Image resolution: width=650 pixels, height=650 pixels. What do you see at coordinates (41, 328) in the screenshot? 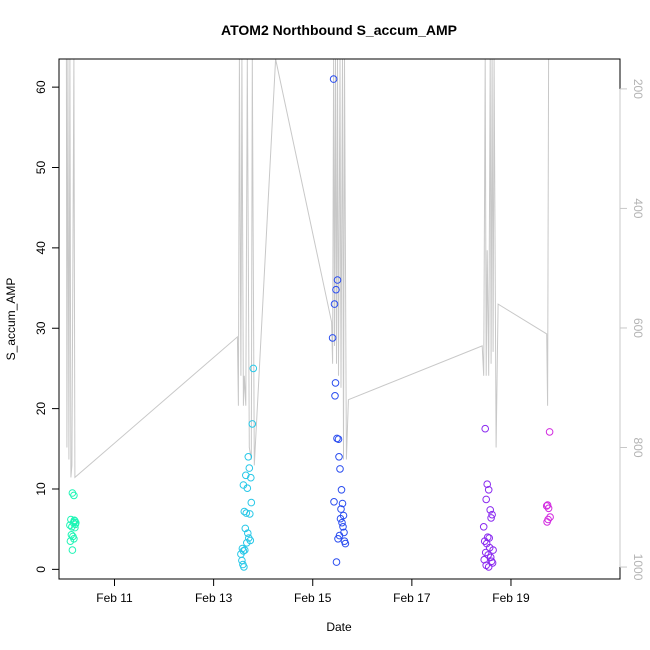
I see `y-tick-label: 30` at bounding box center [41, 328].